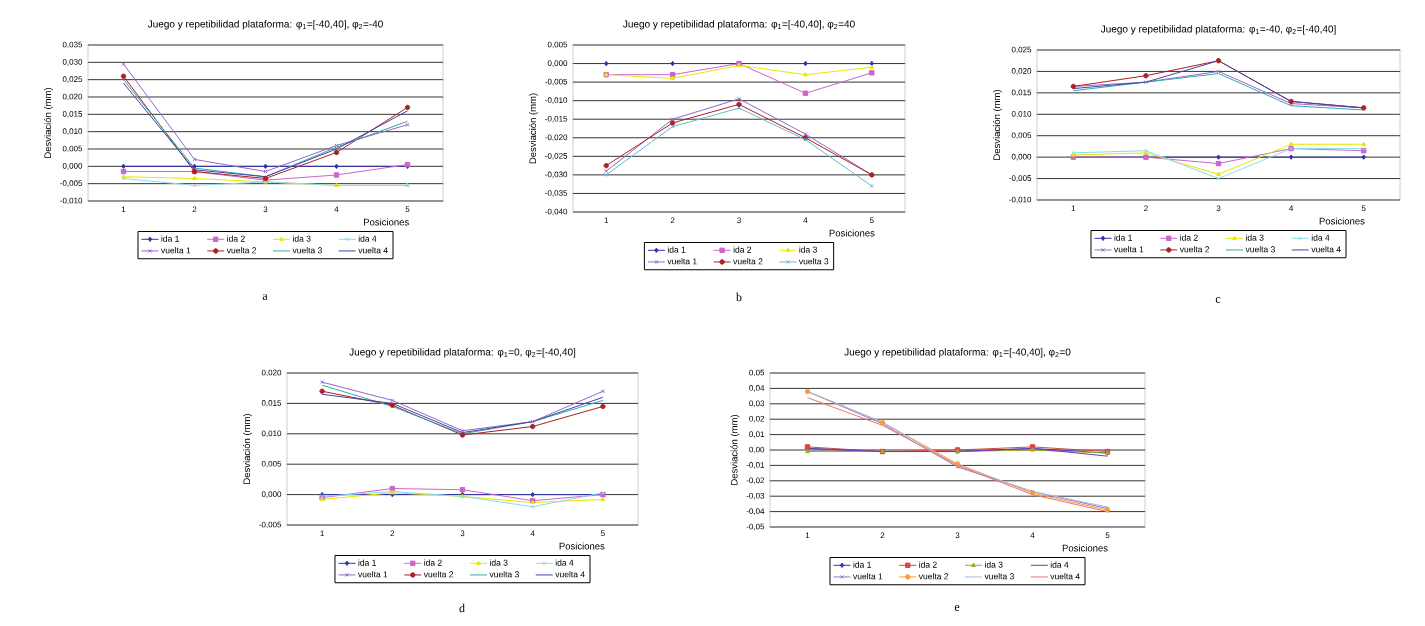 The width and height of the screenshot is (1425, 626). I want to click on y-tick-label: 0,03, so click(757, 404).